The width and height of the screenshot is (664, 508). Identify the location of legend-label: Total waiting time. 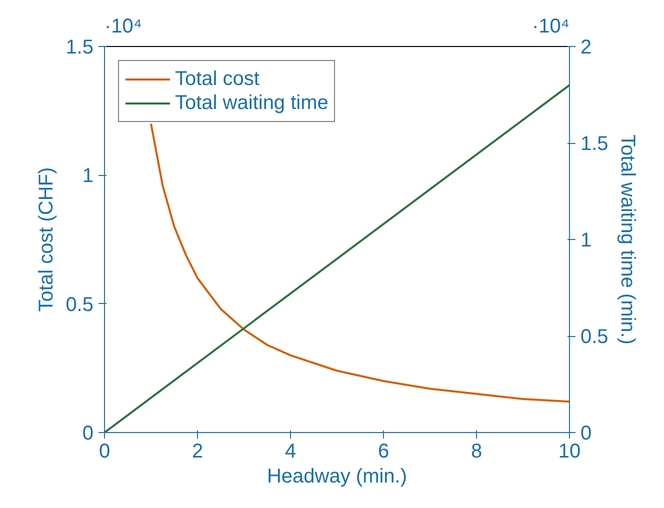
(251, 103).